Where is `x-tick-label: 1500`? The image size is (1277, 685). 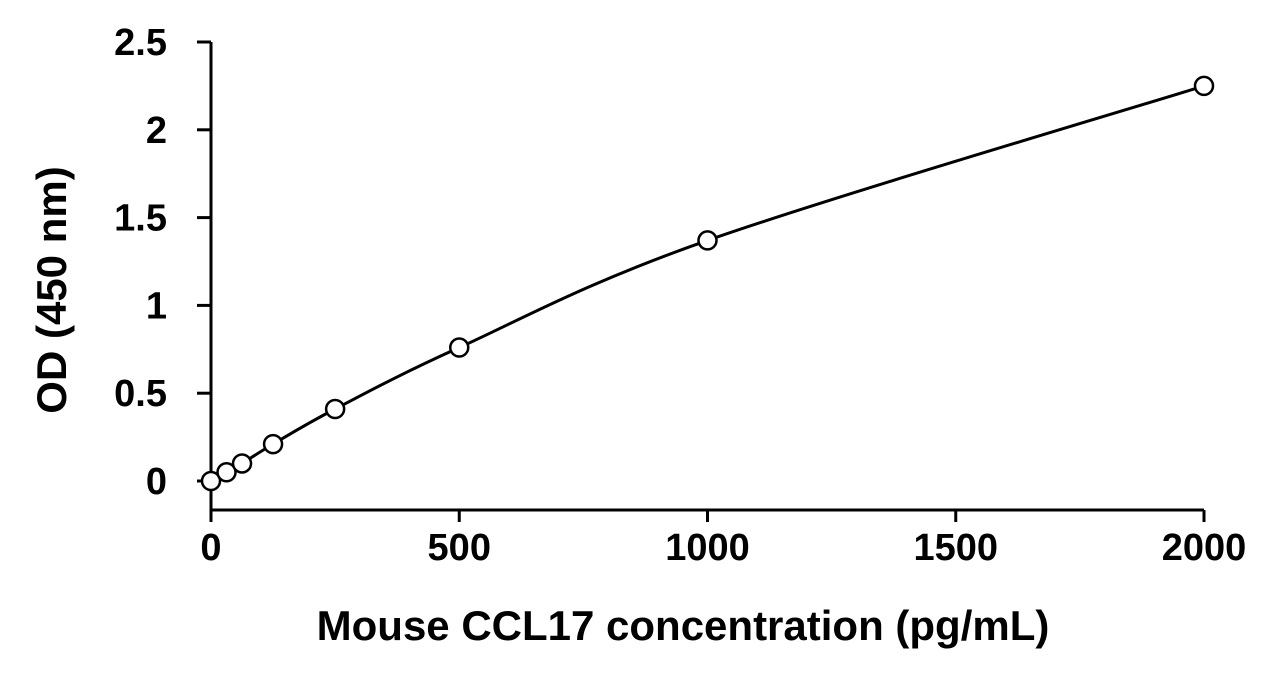 x-tick-label: 1500 is located at coordinates (955, 548).